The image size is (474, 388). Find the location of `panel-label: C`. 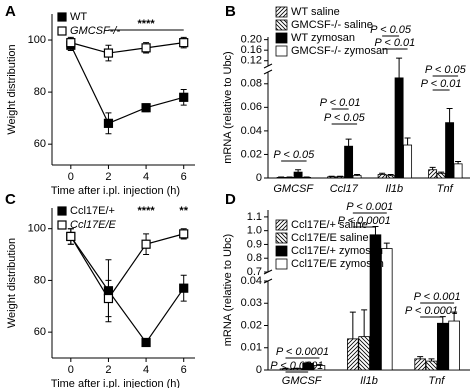

panel-label: C is located at coordinates (10, 199).